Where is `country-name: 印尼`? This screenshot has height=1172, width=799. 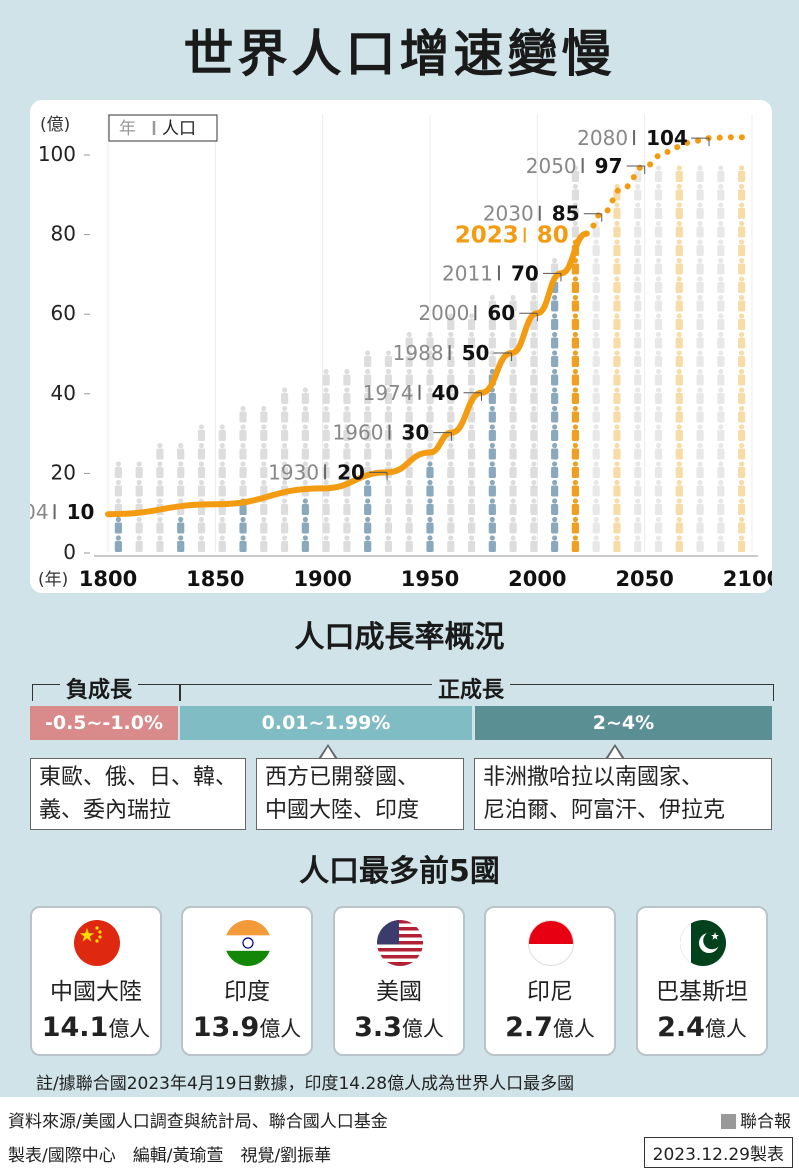
country-name: 印尼 is located at coordinates (550, 992).